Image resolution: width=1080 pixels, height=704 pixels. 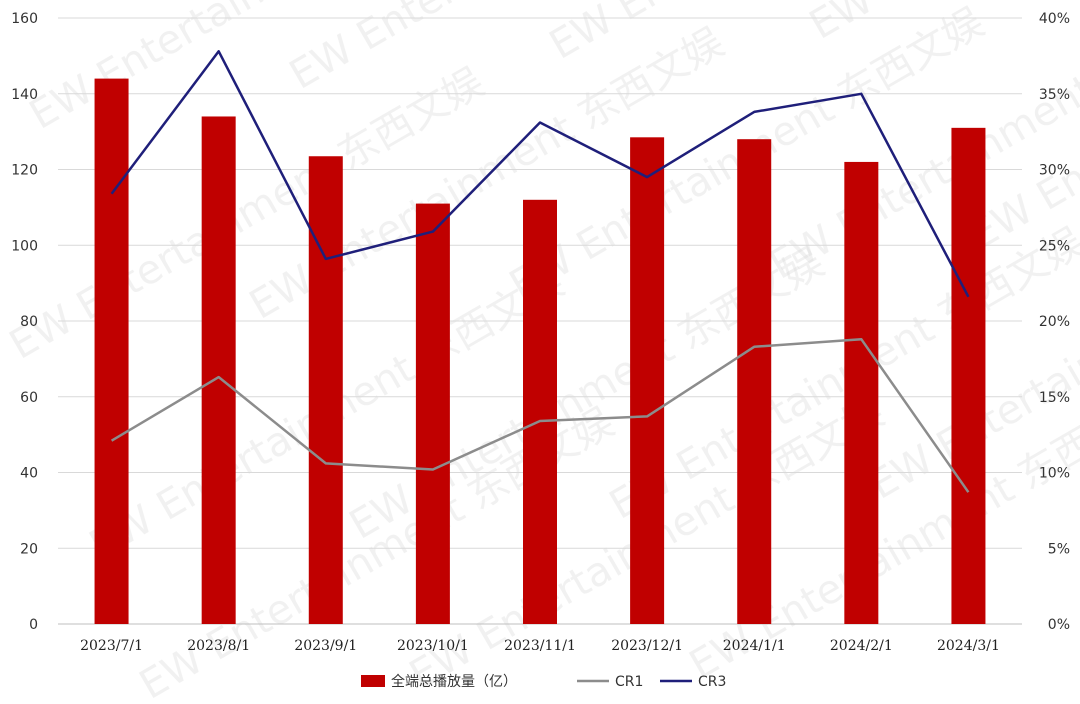 I want to click on y-left-tick-label: 80, so click(x=29, y=322).